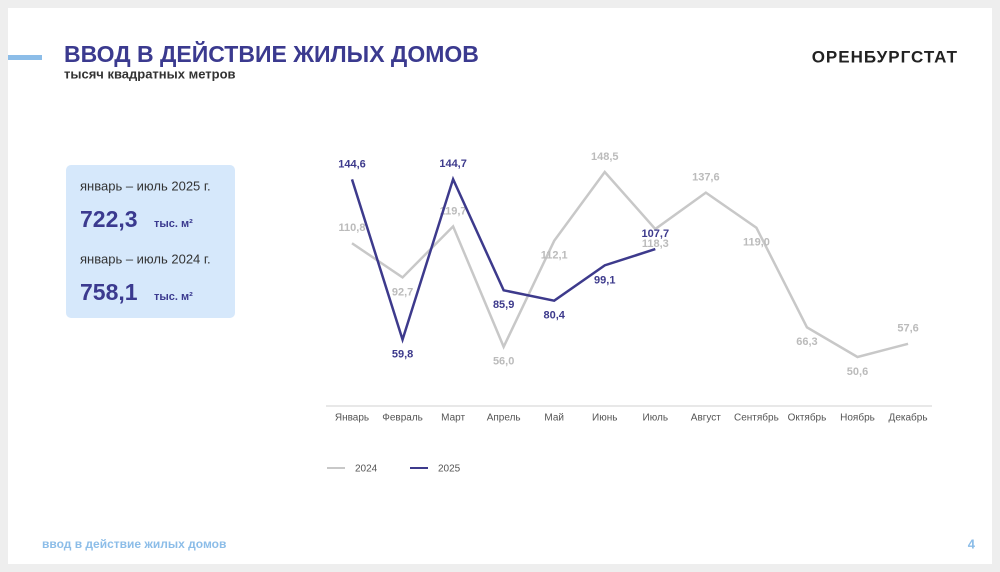 The width and height of the screenshot is (1000, 572). I want to click on x-tick-label: Январь, so click(352, 418).